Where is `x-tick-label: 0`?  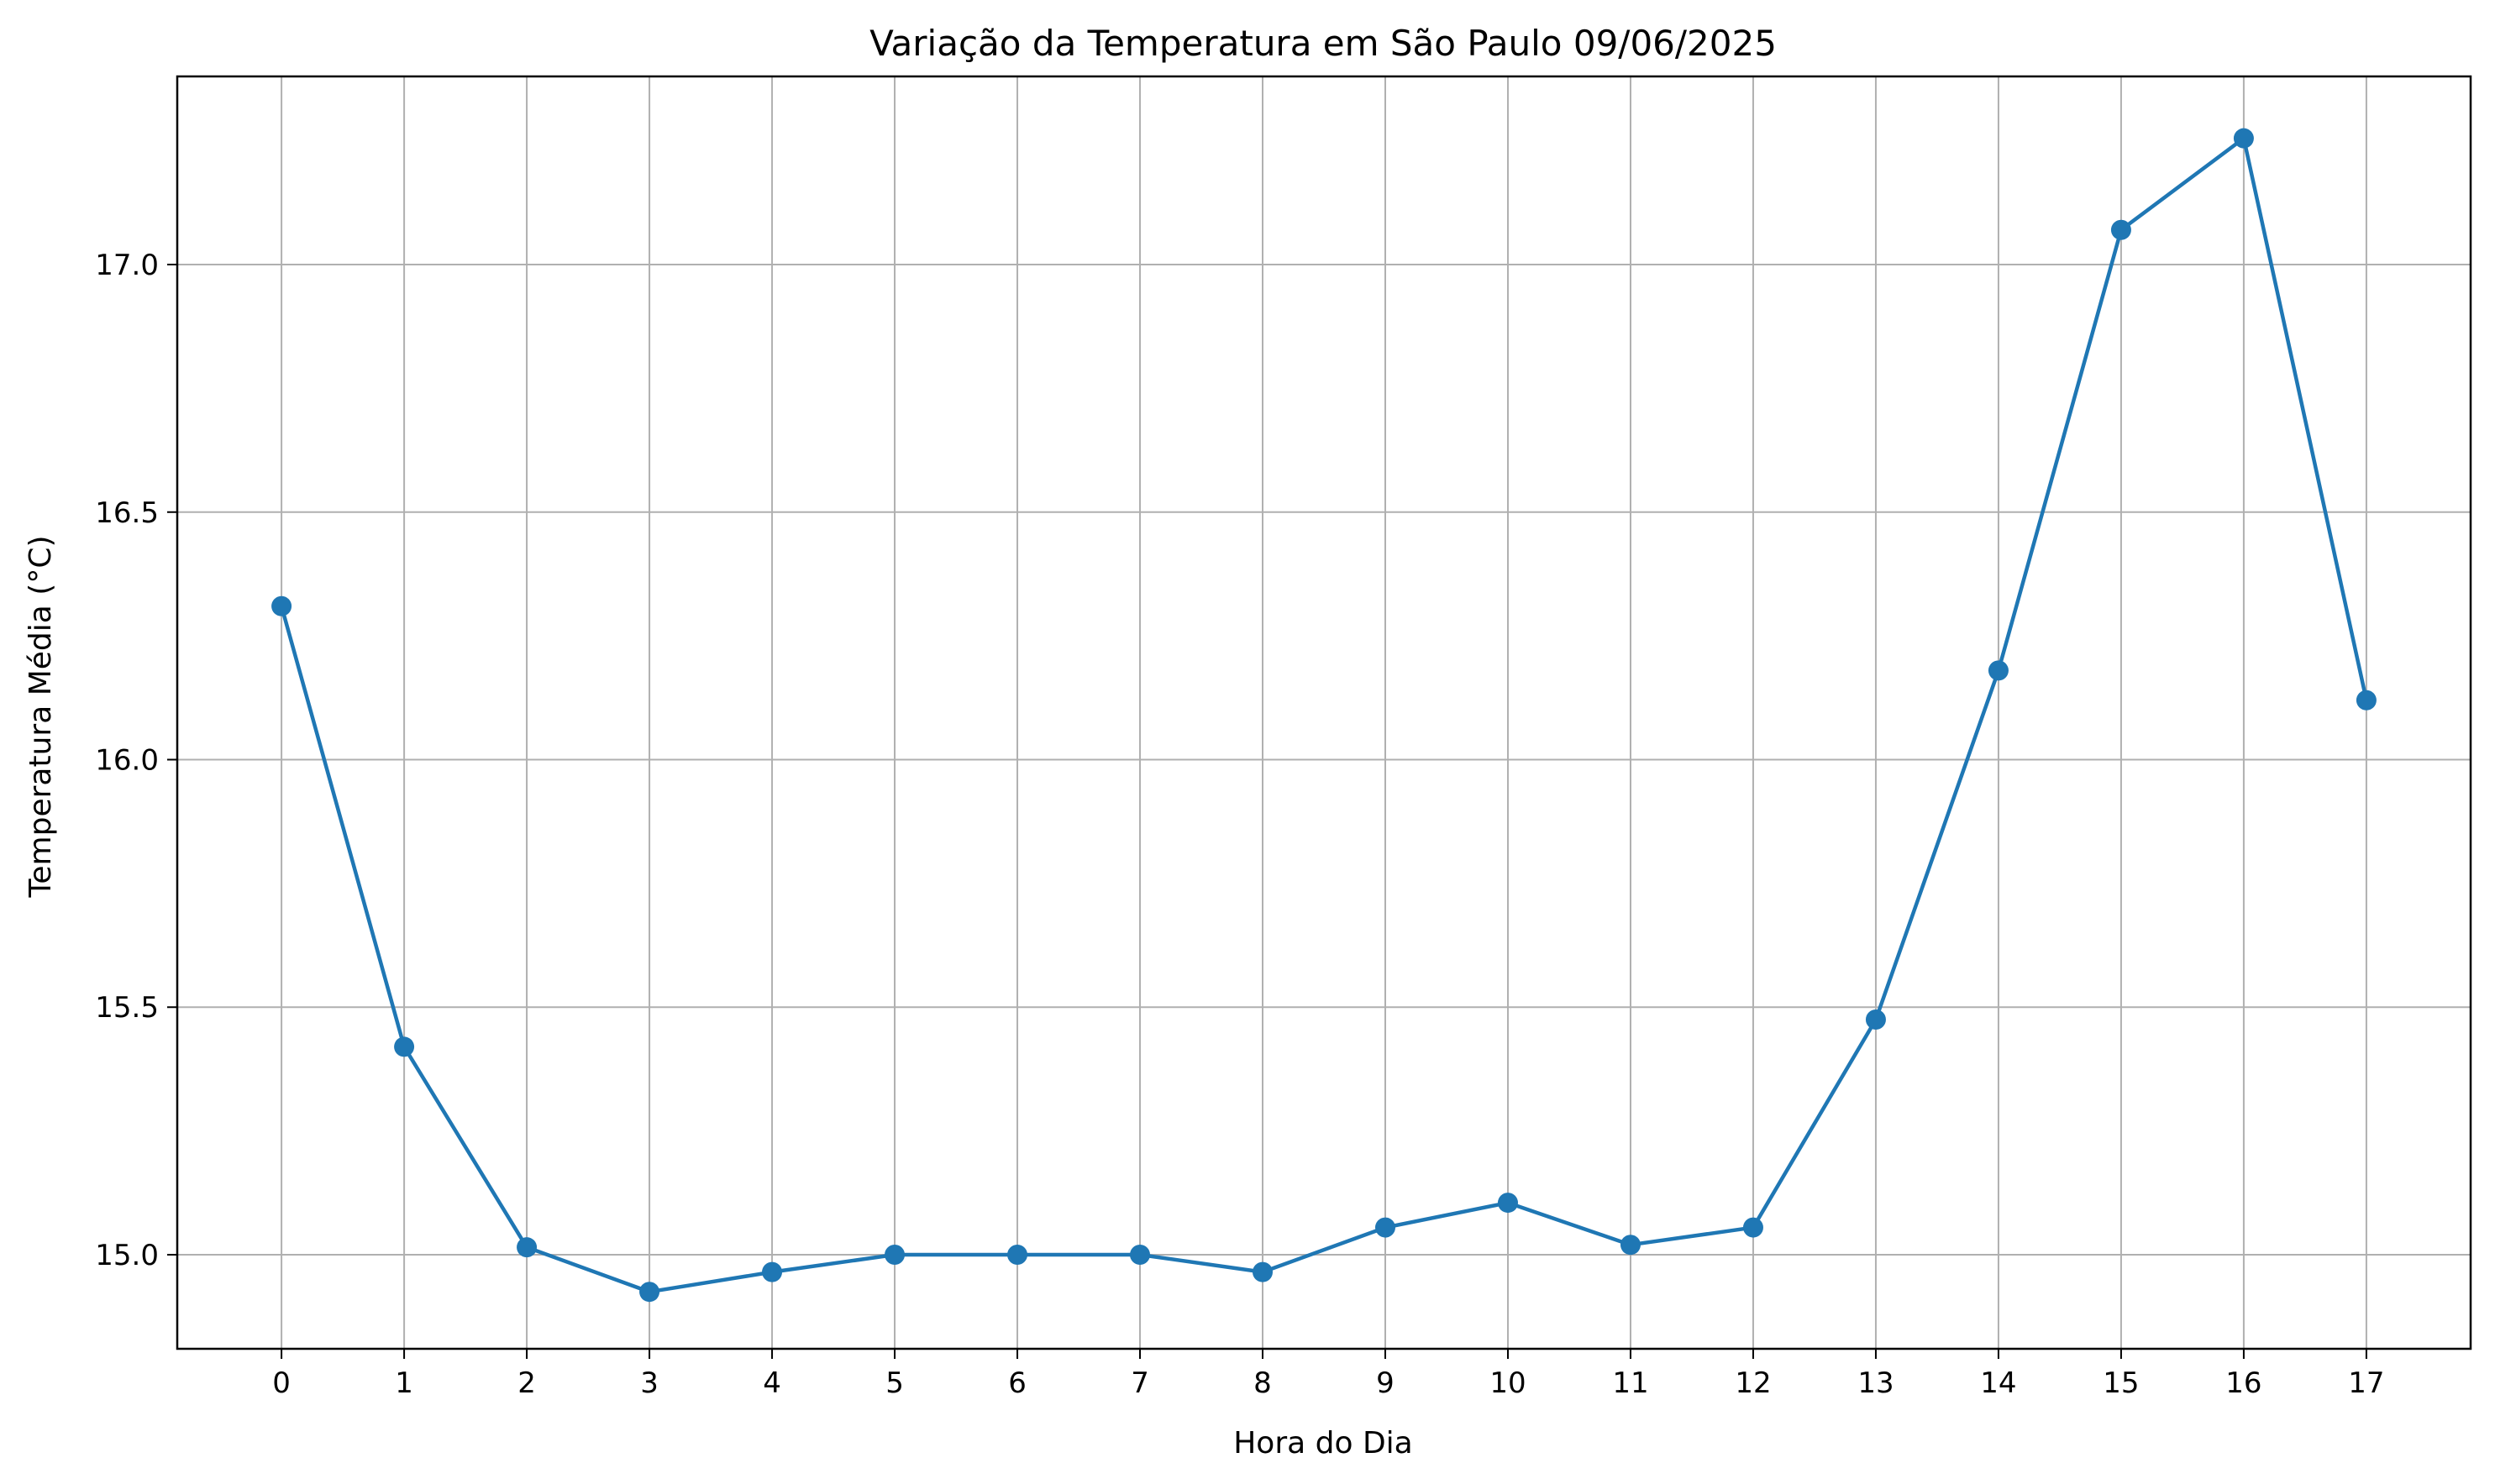 x-tick-label: 0 is located at coordinates (281, 1383).